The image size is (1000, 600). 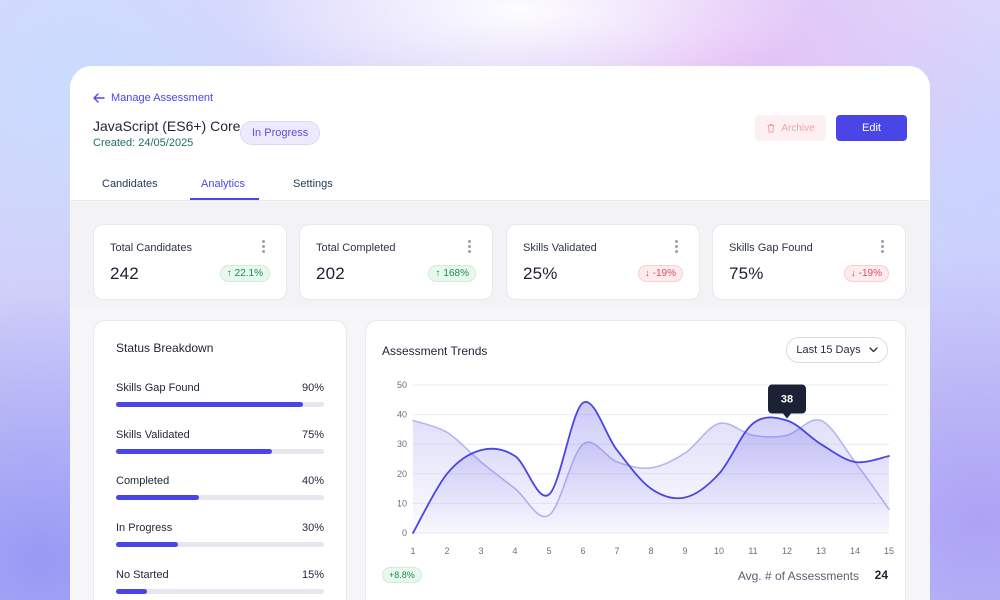 What do you see at coordinates (480, 551) in the screenshot?
I see `x-tick-label: 3` at bounding box center [480, 551].